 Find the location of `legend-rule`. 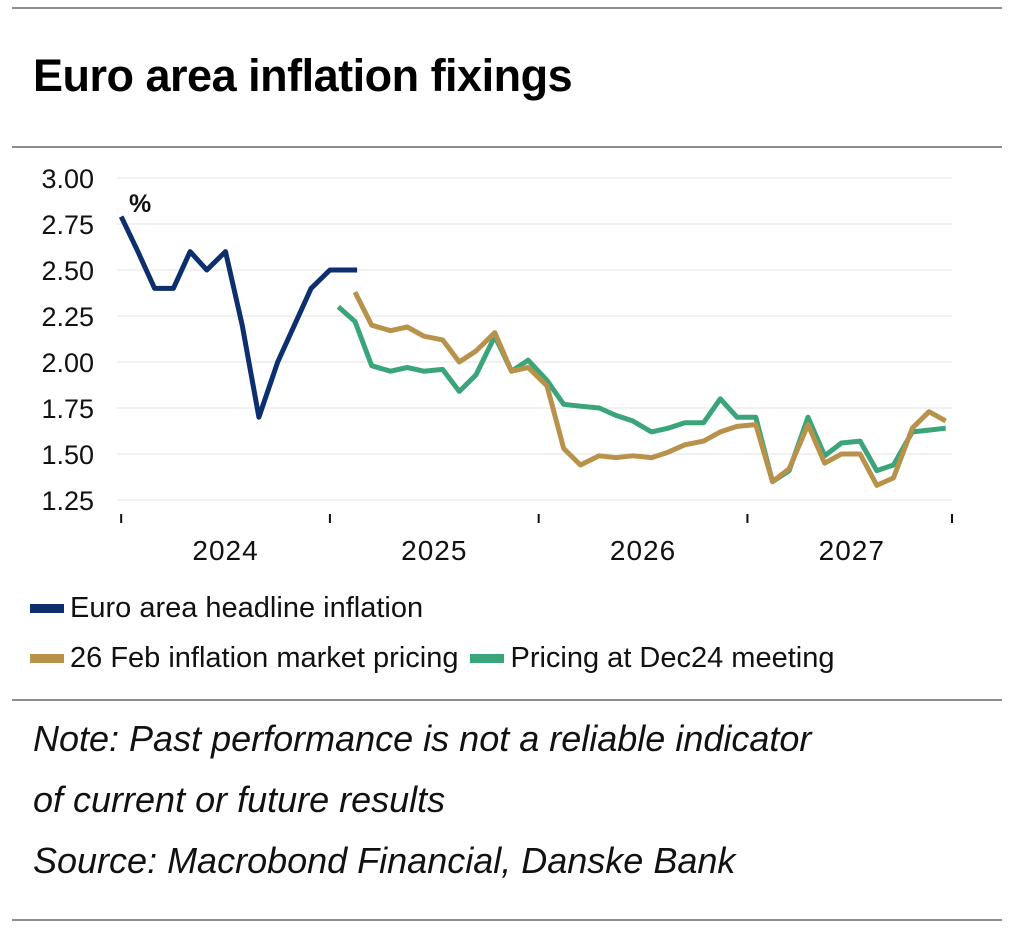

legend-rule is located at coordinates (507, 700).